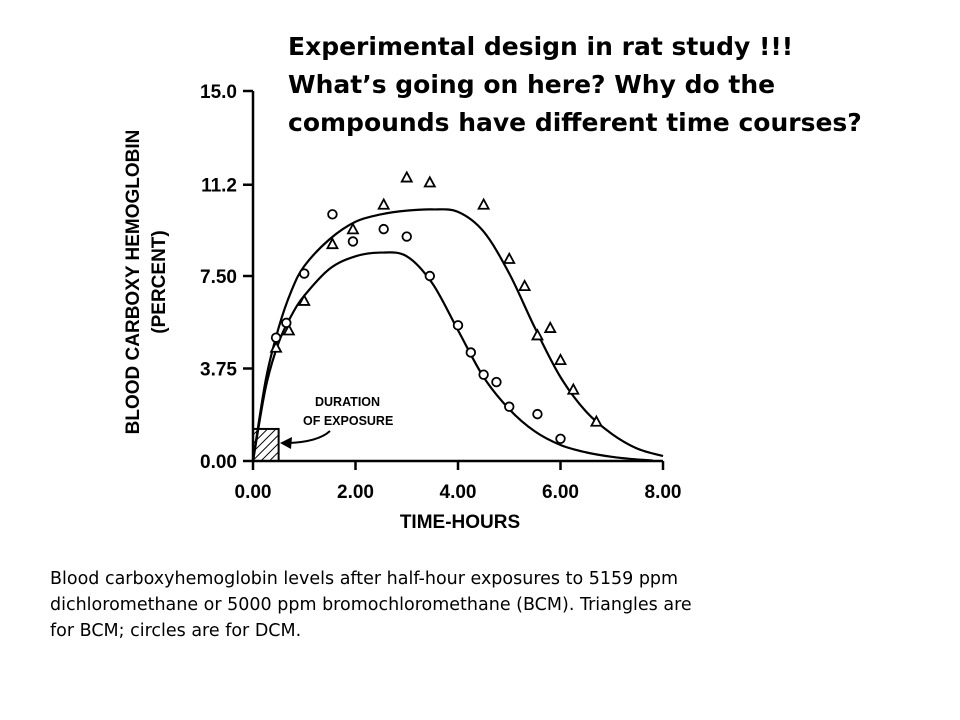 This screenshot has width=960, height=720. What do you see at coordinates (575, 122) in the screenshot?
I see `headline-line-3: compounds have different time courses?` at bounding box center [575, 122].